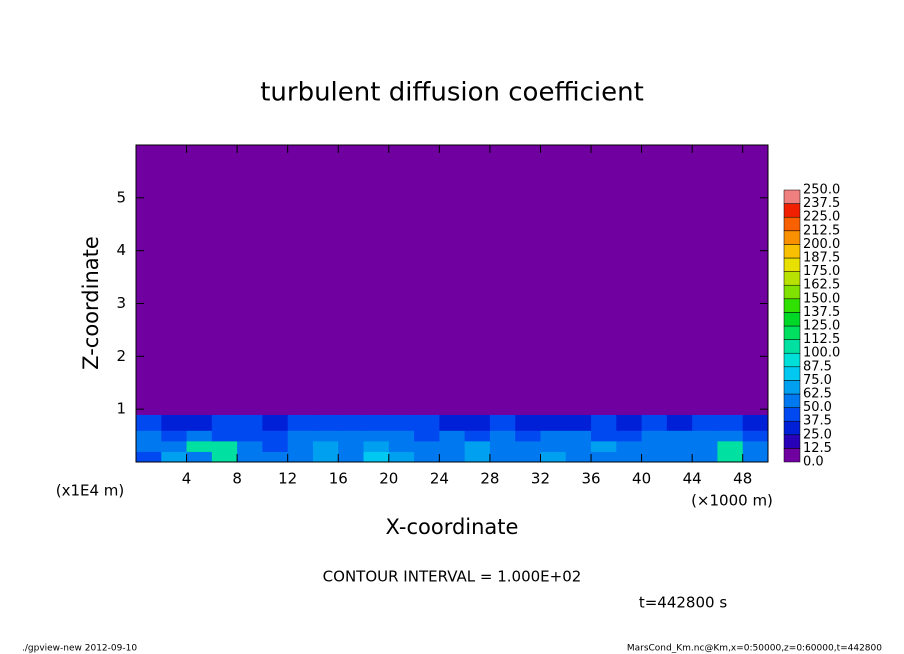  What do you see at coordinates (813, 462) in the screenshot?
I see `colorbar-label: 0.0` at bounding box center [813, 462].